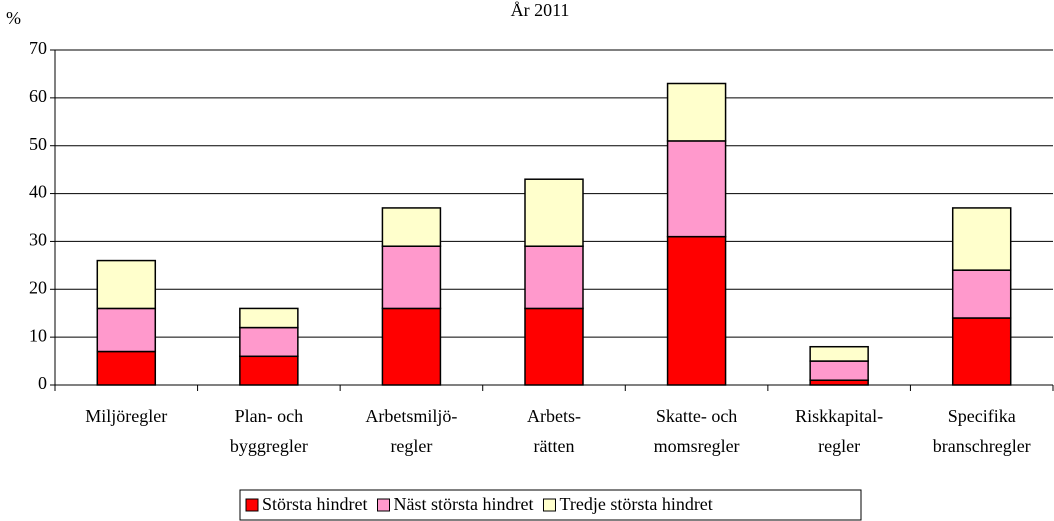 Image resolution: width=1054 pixels, height=521 pixels. I want to click on x-tick-label: Miljöregler, so click(126, 416).